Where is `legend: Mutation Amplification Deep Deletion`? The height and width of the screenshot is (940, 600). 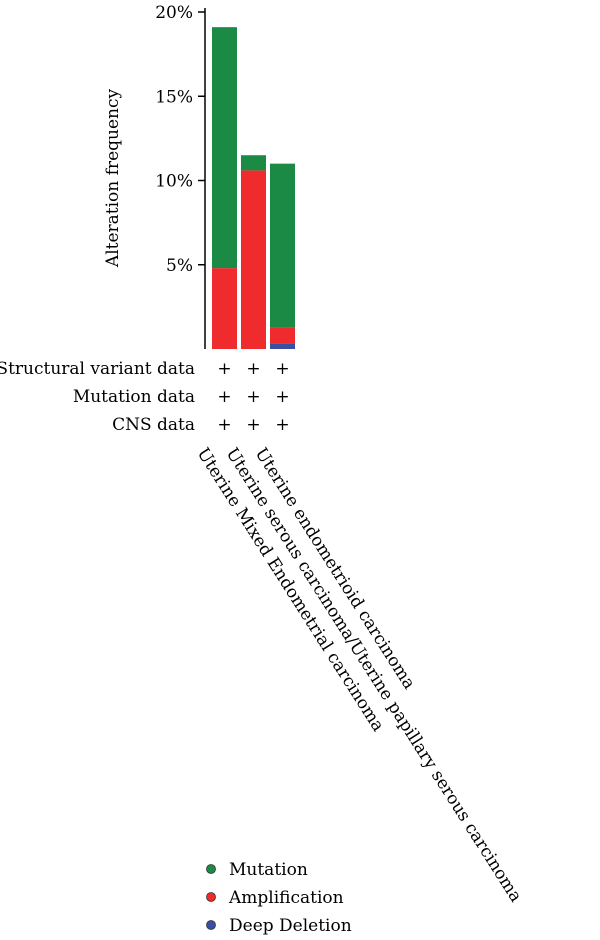
legend: Mutation Amplification Deep Deletion is located at coordinates (279, 898).